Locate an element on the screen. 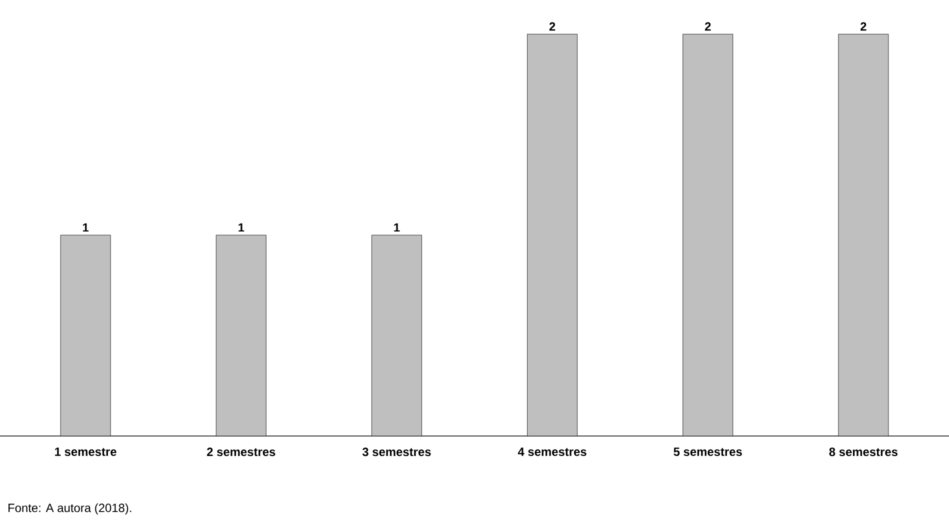 The width and height of the screenshot is (949, 524). source-note: Fonte: A autora (2018). is located at coordinates (70, 508).